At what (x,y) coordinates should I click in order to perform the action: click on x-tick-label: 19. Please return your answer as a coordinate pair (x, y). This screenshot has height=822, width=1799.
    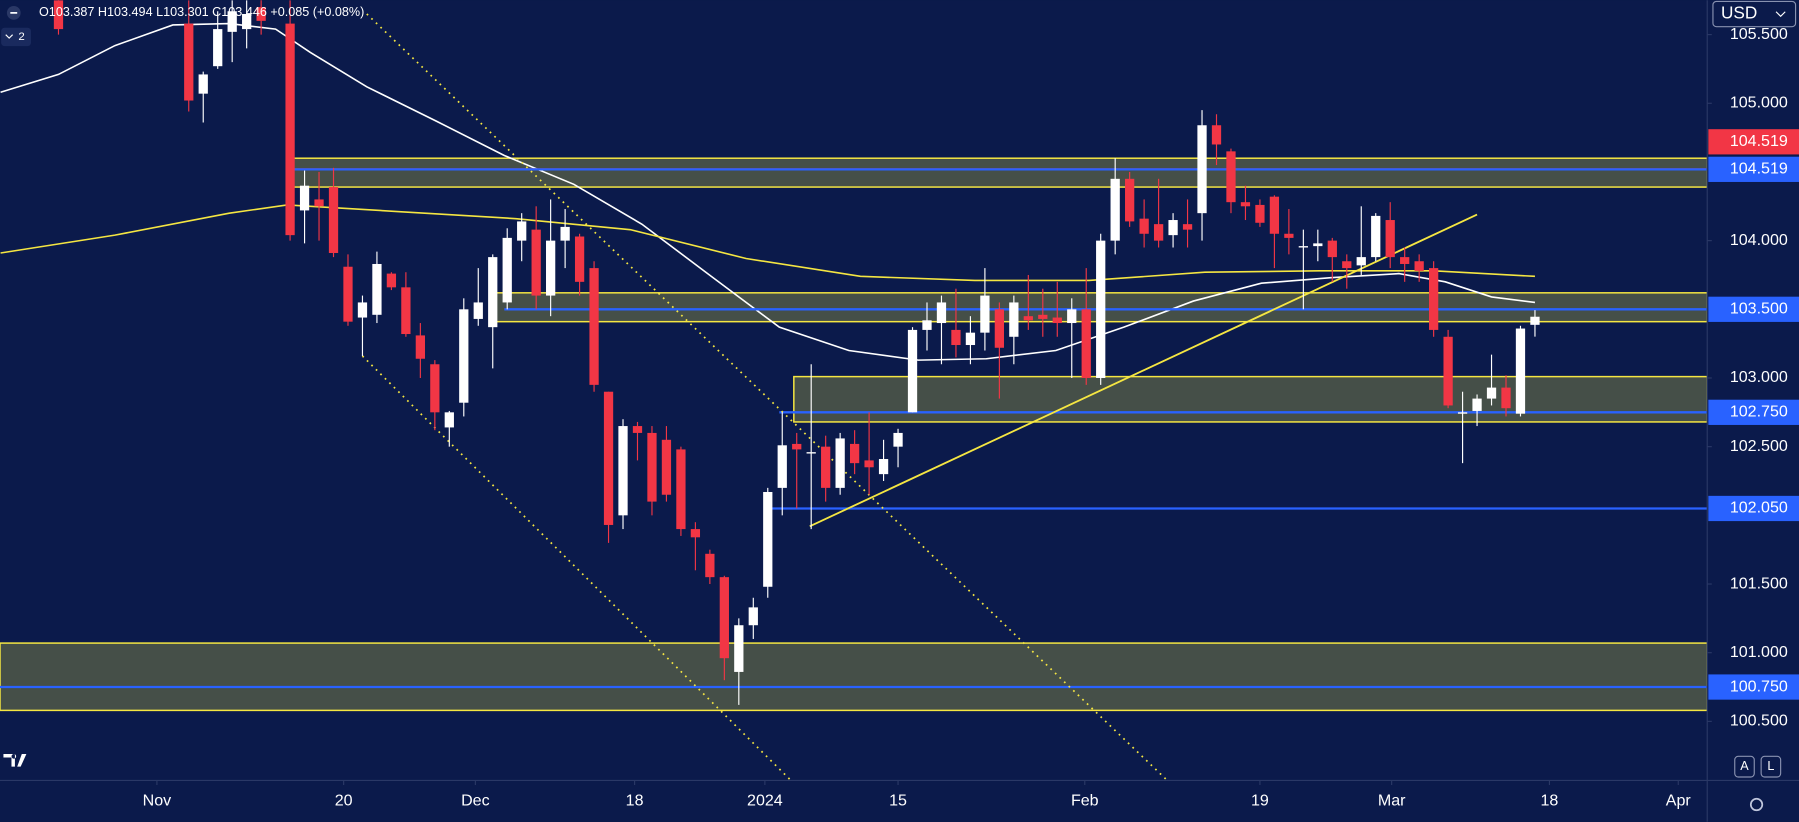
    Looking at the image, I should click on (1260, 800).